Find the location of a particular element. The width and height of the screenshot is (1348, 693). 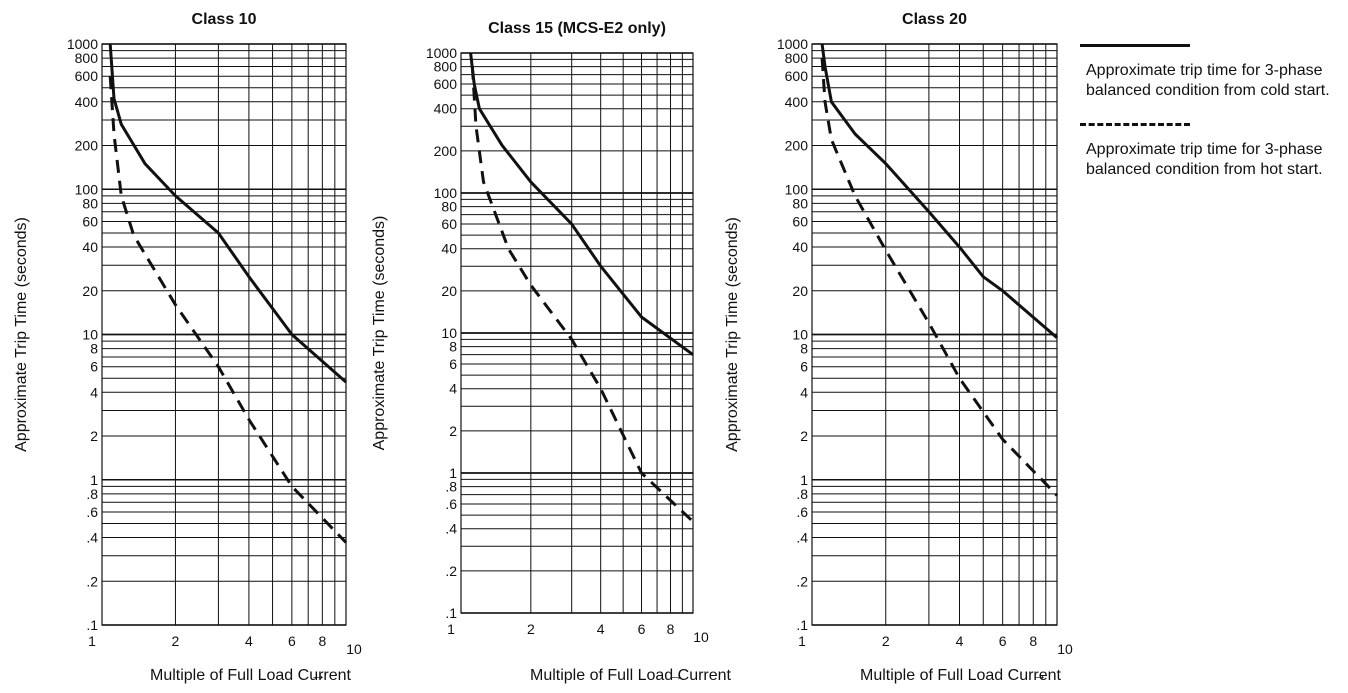

plot-frame is located at coordinates (577, 333).